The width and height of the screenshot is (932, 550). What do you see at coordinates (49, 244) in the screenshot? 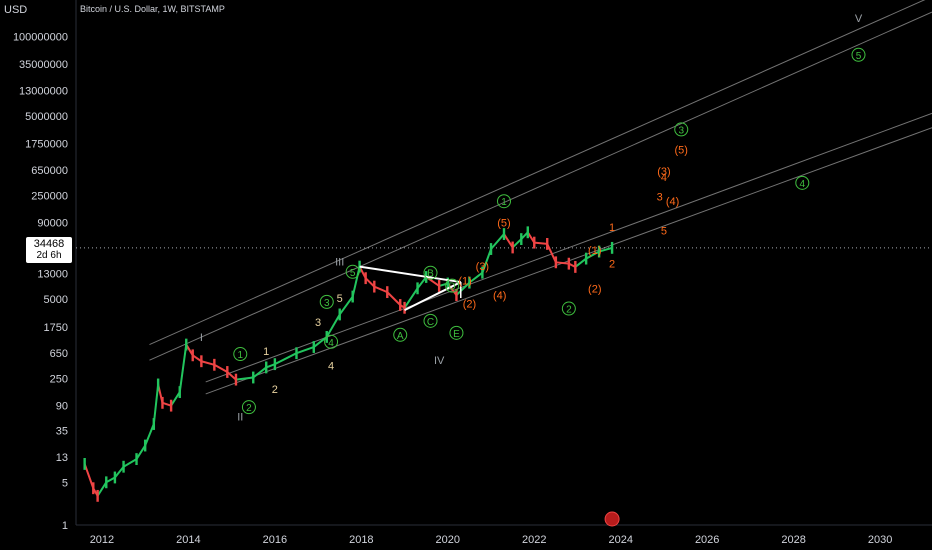
I see `current-price: 34468` at bounding box center [49, 244].